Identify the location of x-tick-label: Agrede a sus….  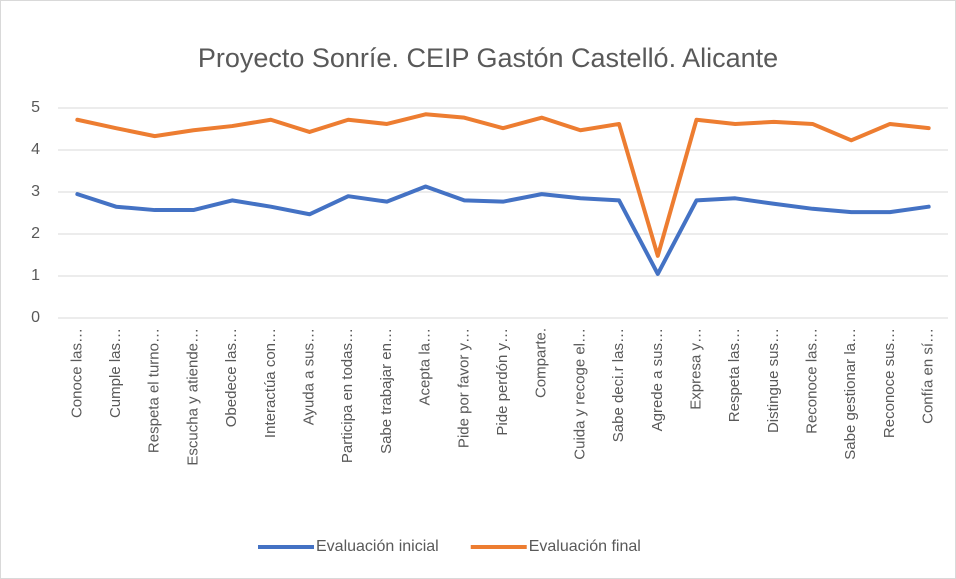
(657, 379).